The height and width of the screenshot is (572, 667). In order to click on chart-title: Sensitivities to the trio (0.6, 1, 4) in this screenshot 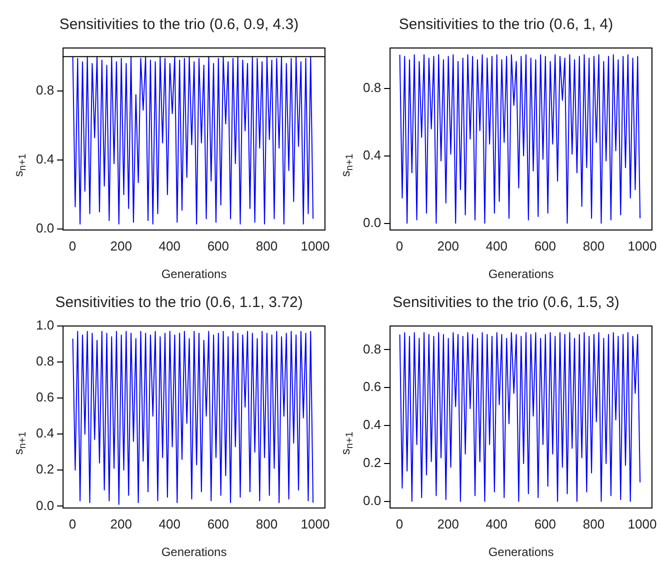, I will do `click(506, 25)`.